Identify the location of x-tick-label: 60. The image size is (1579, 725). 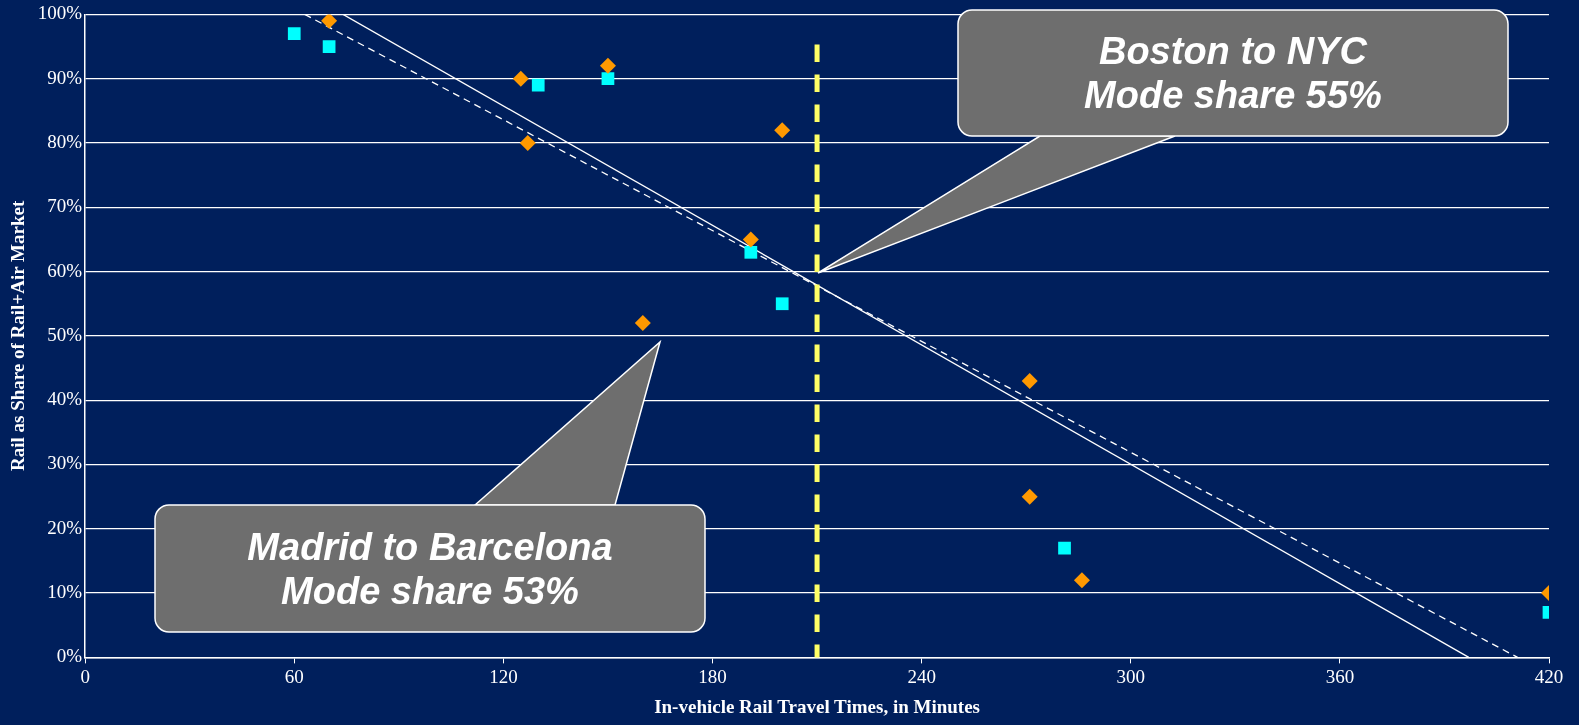
(294, 676).